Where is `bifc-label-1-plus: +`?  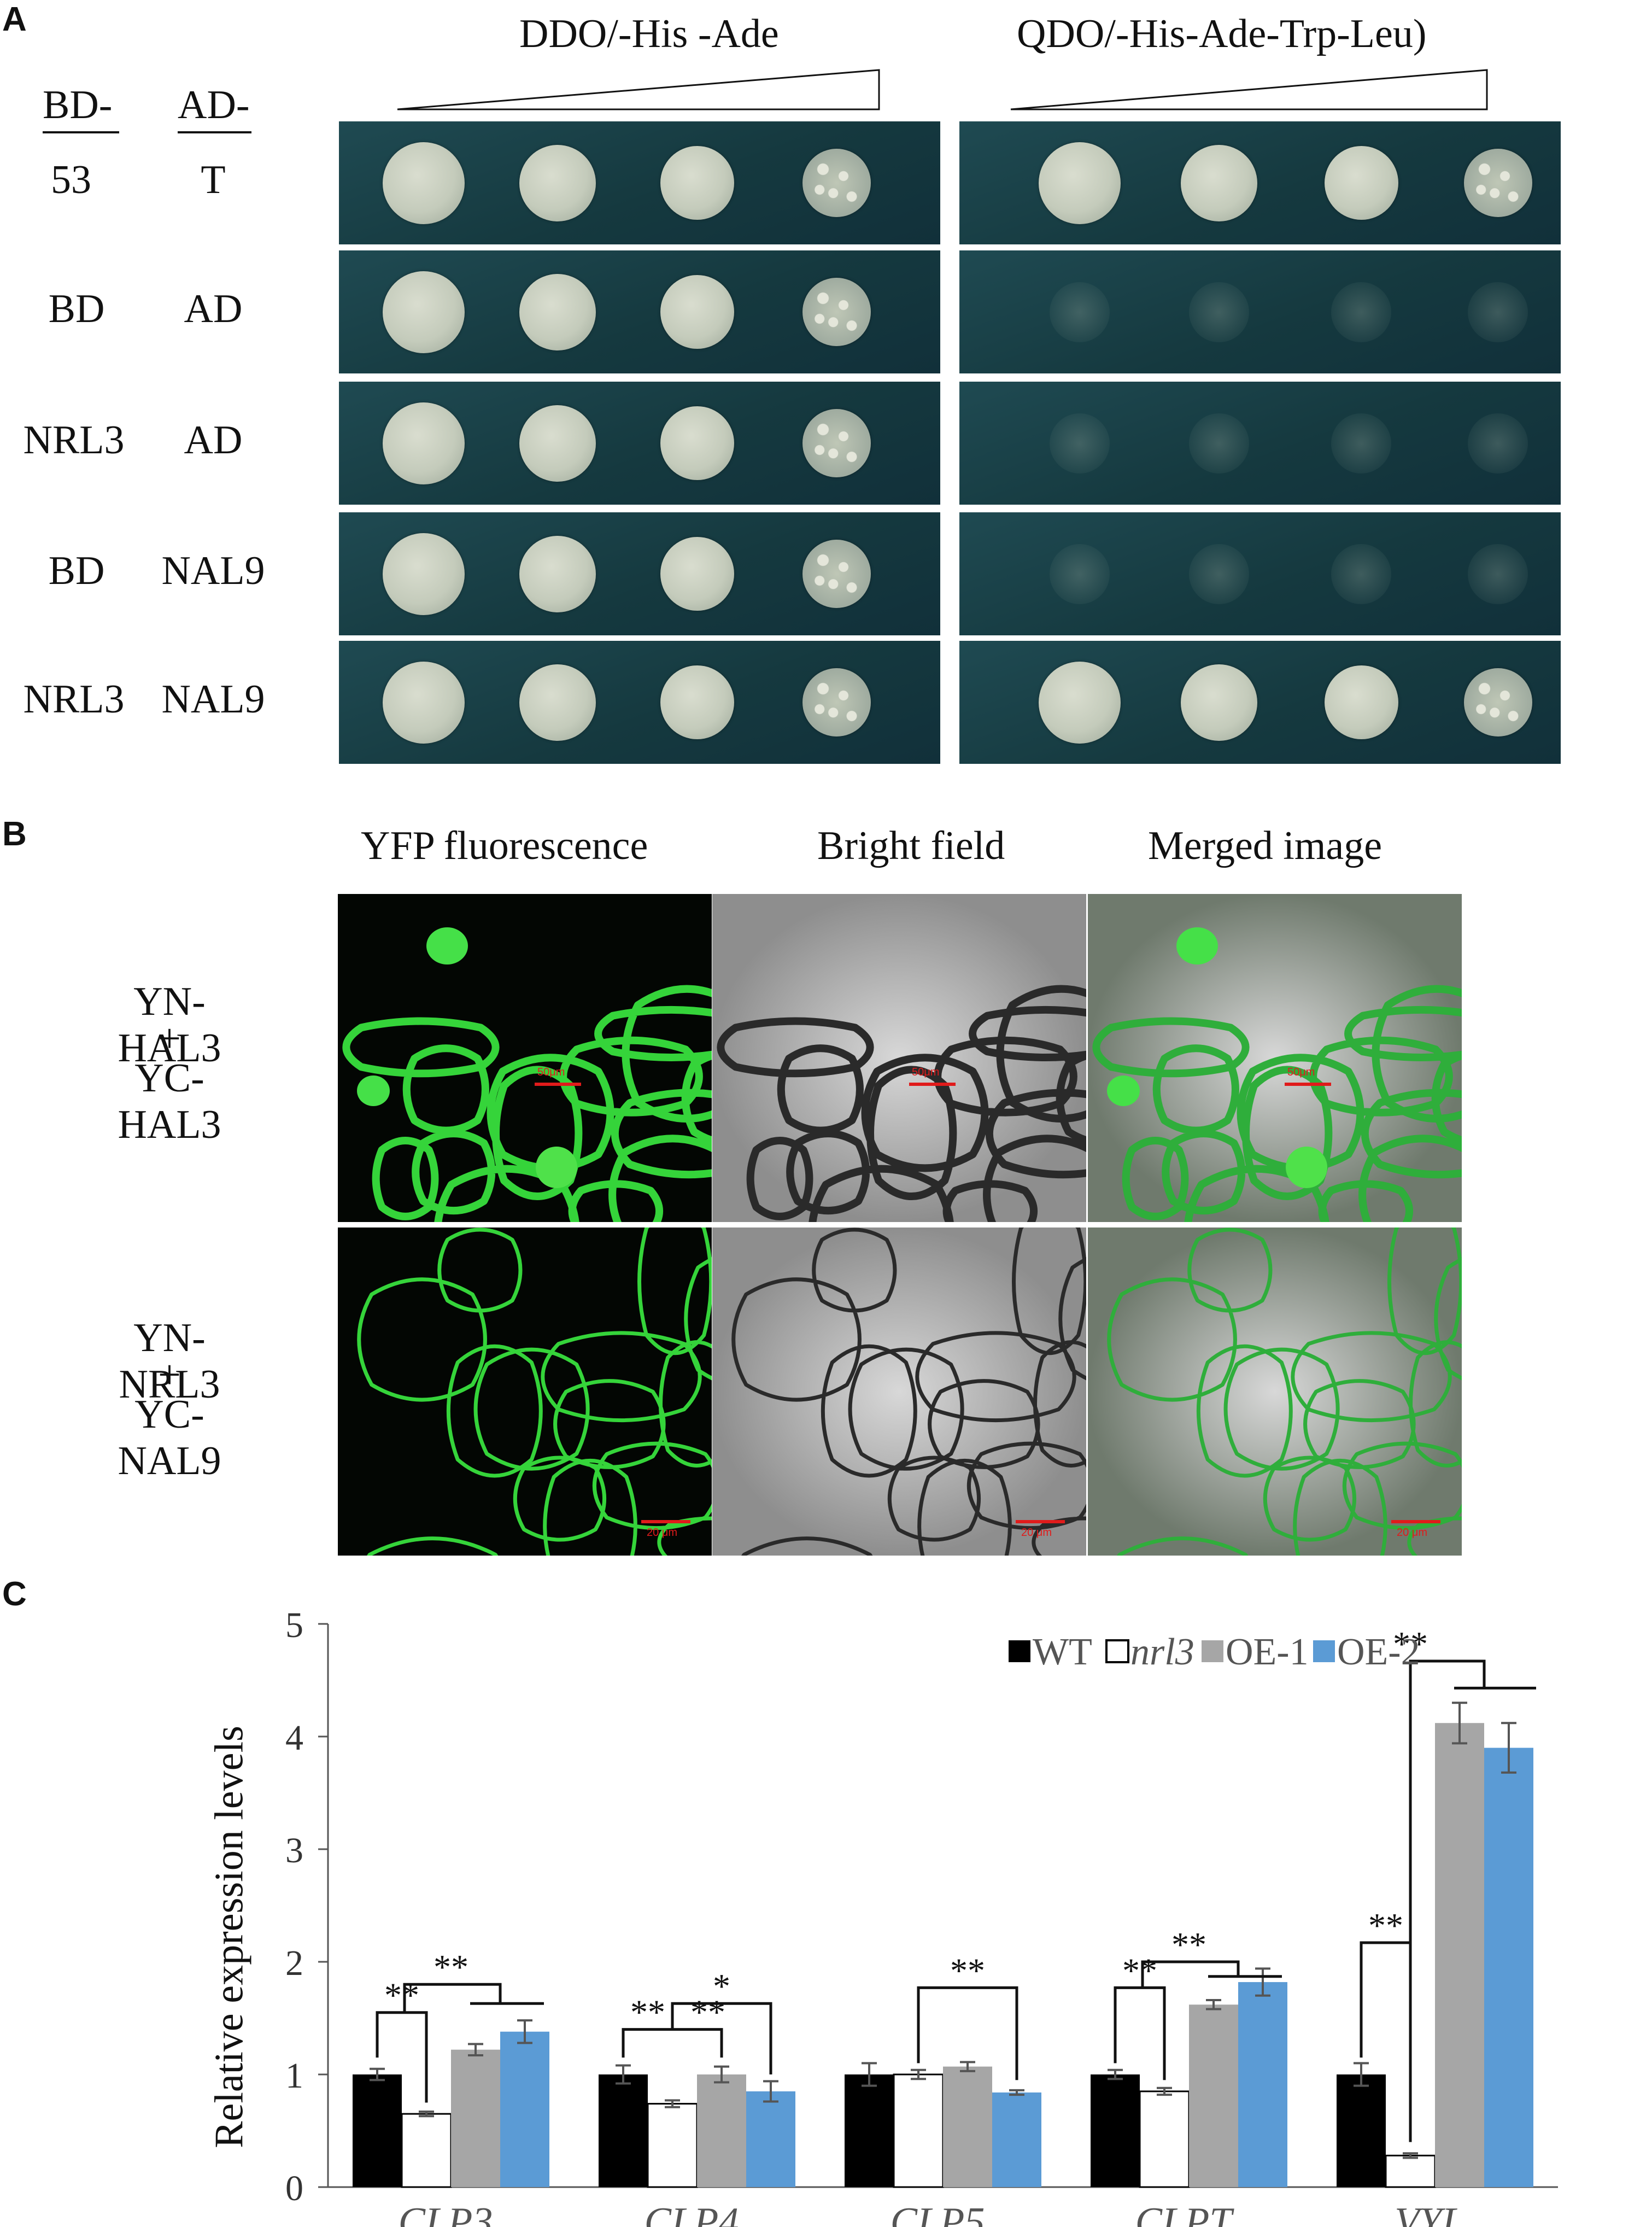 bifc-label-1-plus: + is located at coordinates (170, 1038).